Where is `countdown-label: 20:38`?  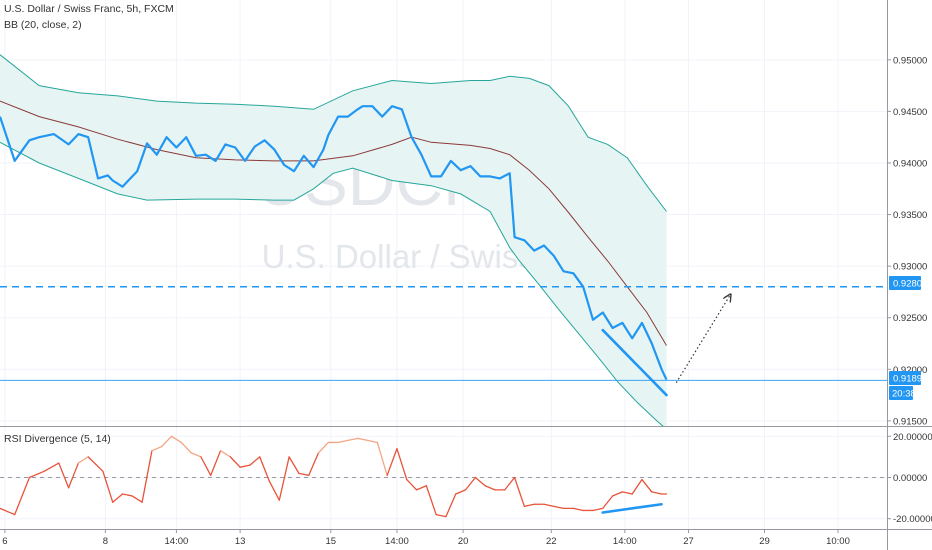 countdown-label: 20:38 is located at coordinates (904, 394).